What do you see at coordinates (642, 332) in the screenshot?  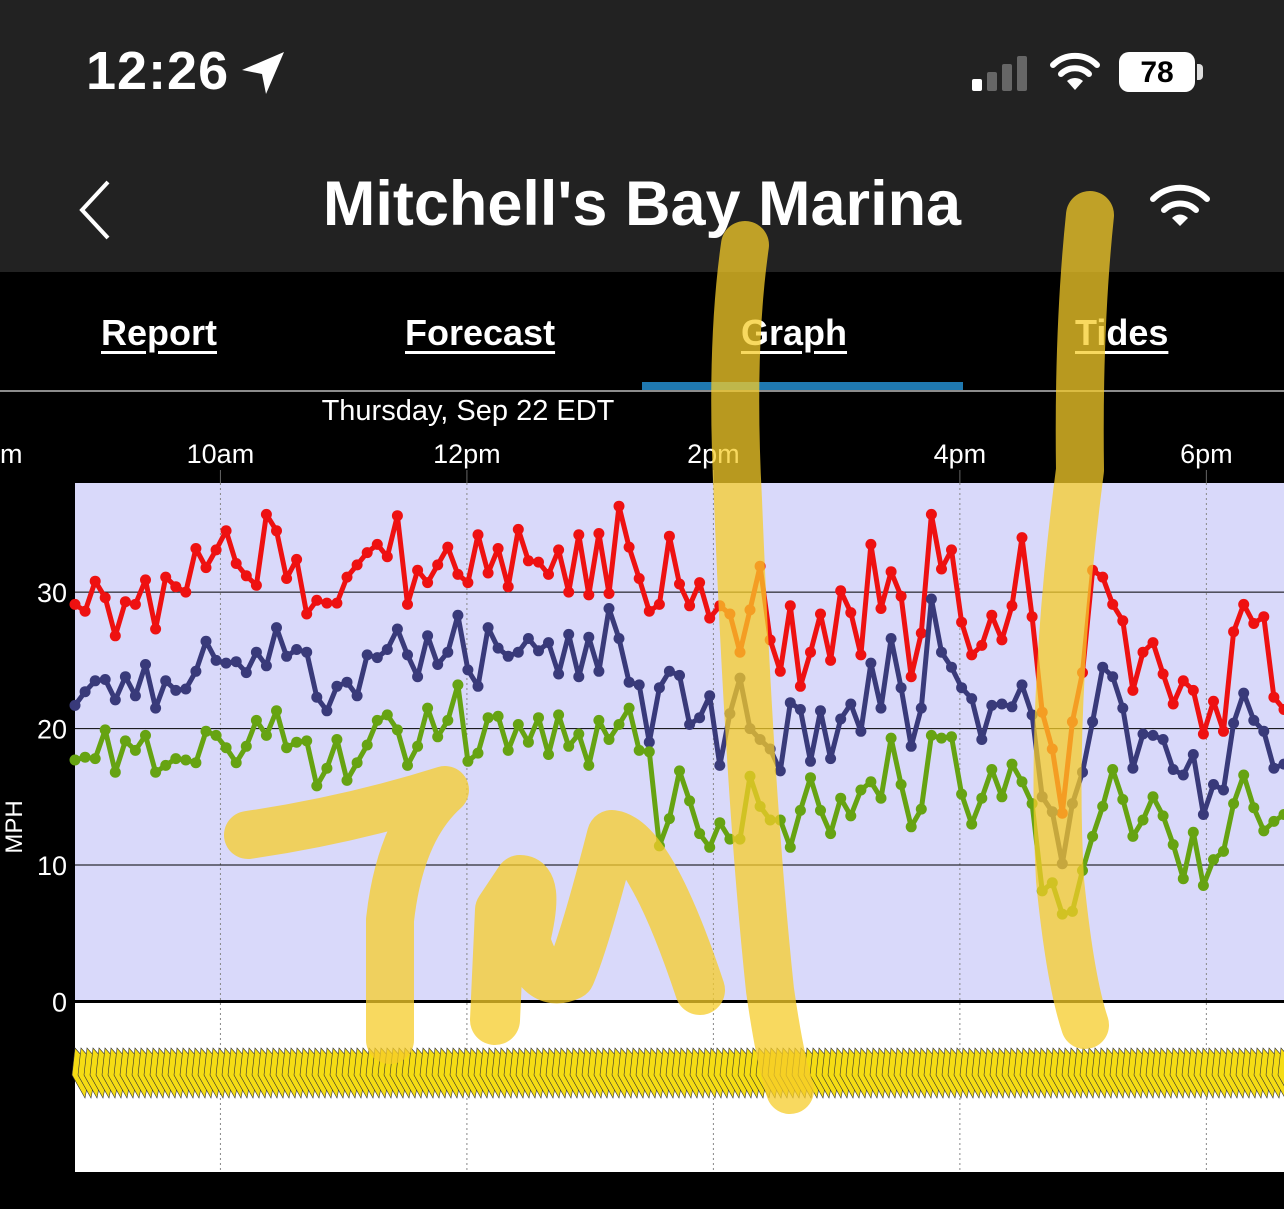 I see `tab-bar: Report Forecast Graph Tides` at bounding box center [642, 332].